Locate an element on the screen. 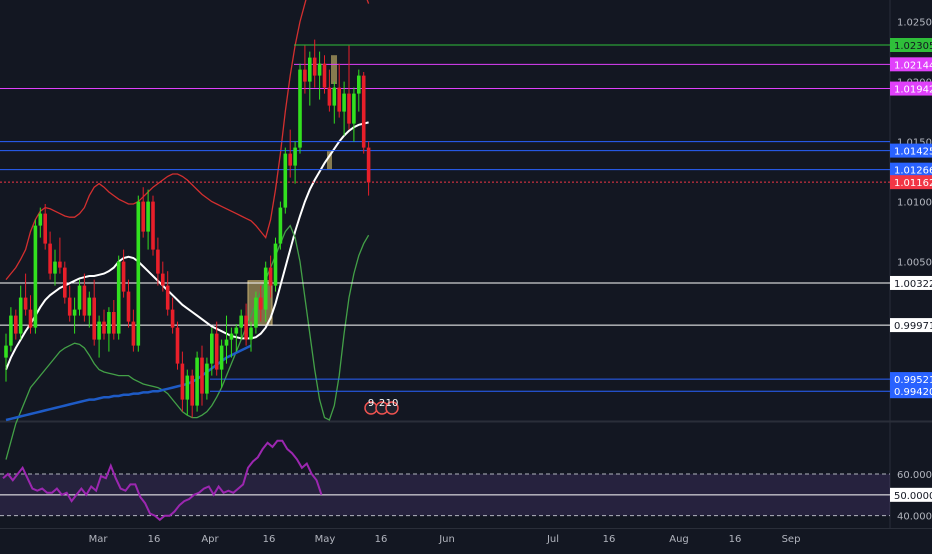 The height and width of the screenshot is (554, 932). price-level-label: 0.99420 is located at coordinates (913, 392).